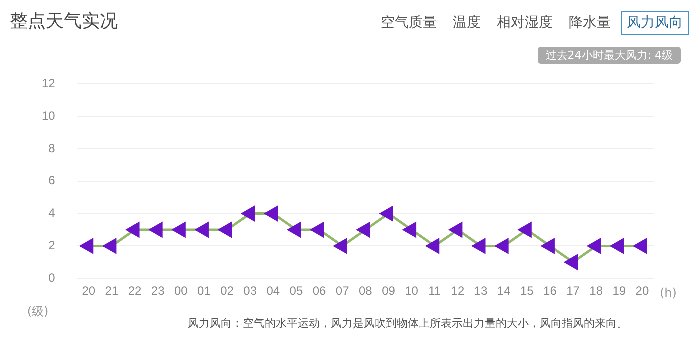 This screenshot has height=346, width=699. What do you see at coordinates (52, 213) in the screenshot?
I see `y-tick-label: 4` at bounding box center [52, 213].